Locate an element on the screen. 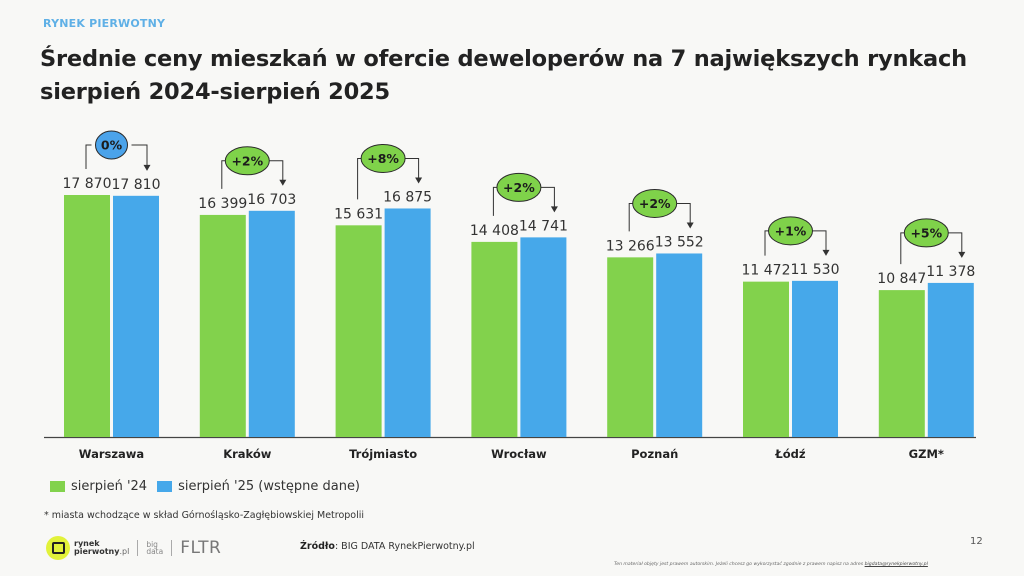 This screenshot has height=576, width=1024. value-label-2025: 17 810 is located at coordinates (136, 185).